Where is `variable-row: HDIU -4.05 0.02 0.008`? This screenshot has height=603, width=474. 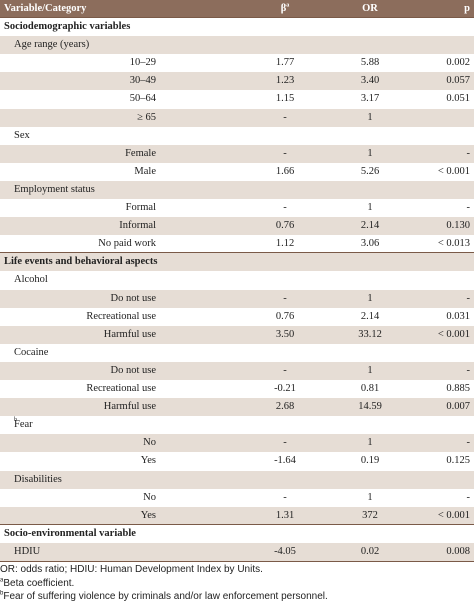
variable-row: HDIU -4.05 0.02 0.008 is located at coordinates (237, 551).